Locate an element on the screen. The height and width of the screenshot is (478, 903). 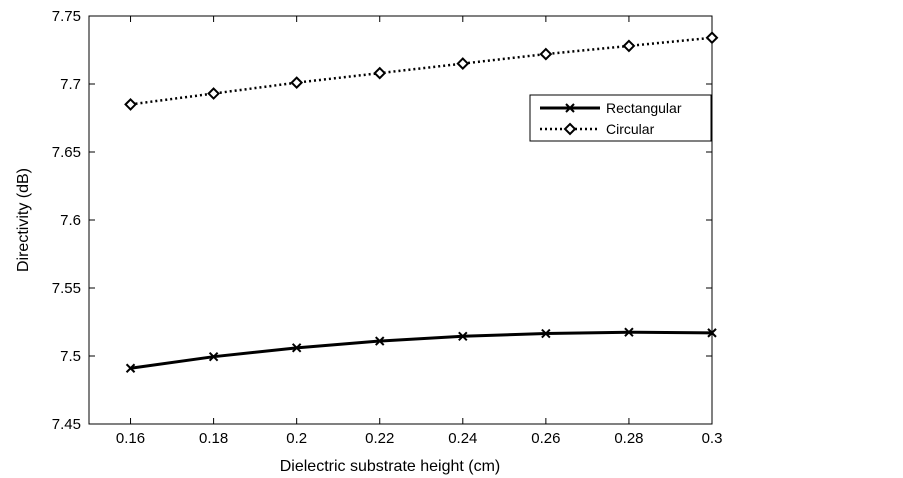
legend-marker-circular is located at coordinates (570, 129).